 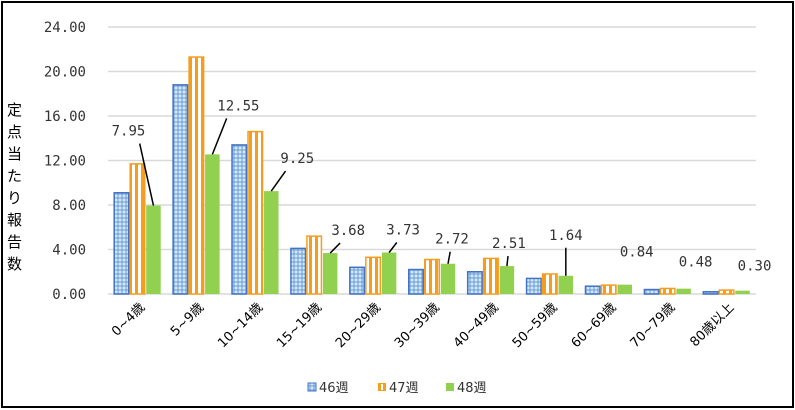 I want to click on bar-47週-5~9歳, so click(x=196, y=175).